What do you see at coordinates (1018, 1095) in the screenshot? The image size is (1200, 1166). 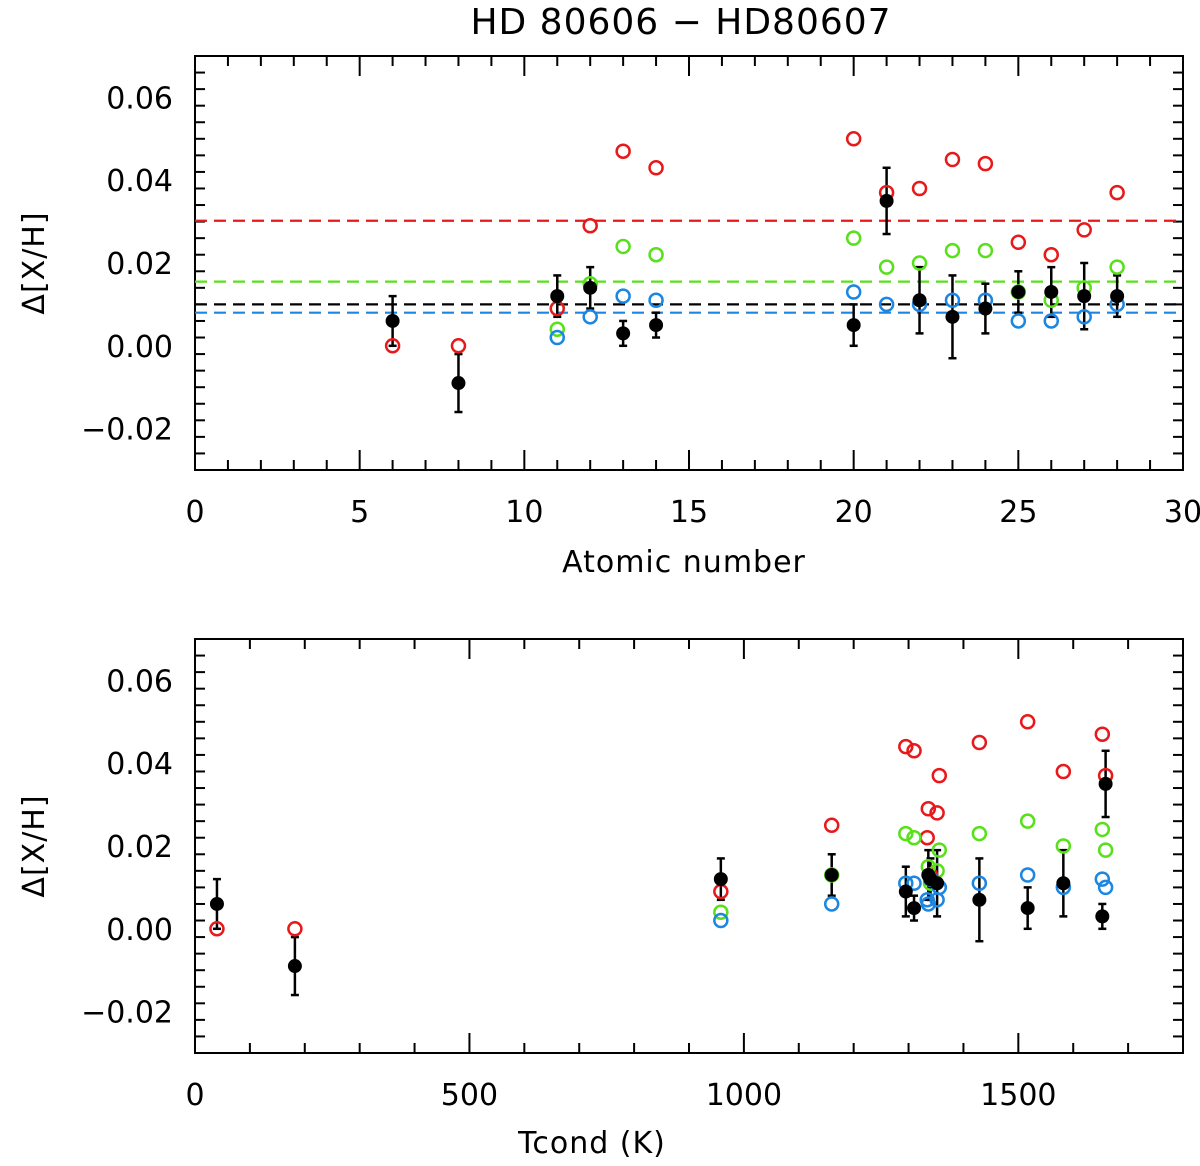 I see `x-tick-label: 1500` at bounding box center [1018, 1095].